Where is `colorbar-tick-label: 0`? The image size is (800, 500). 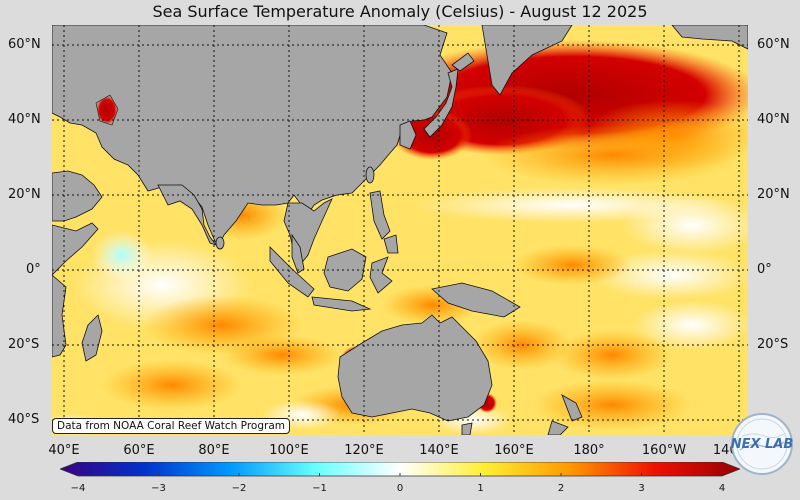 colorbar-tick-label: 0 is located at coordinates (400, 488).